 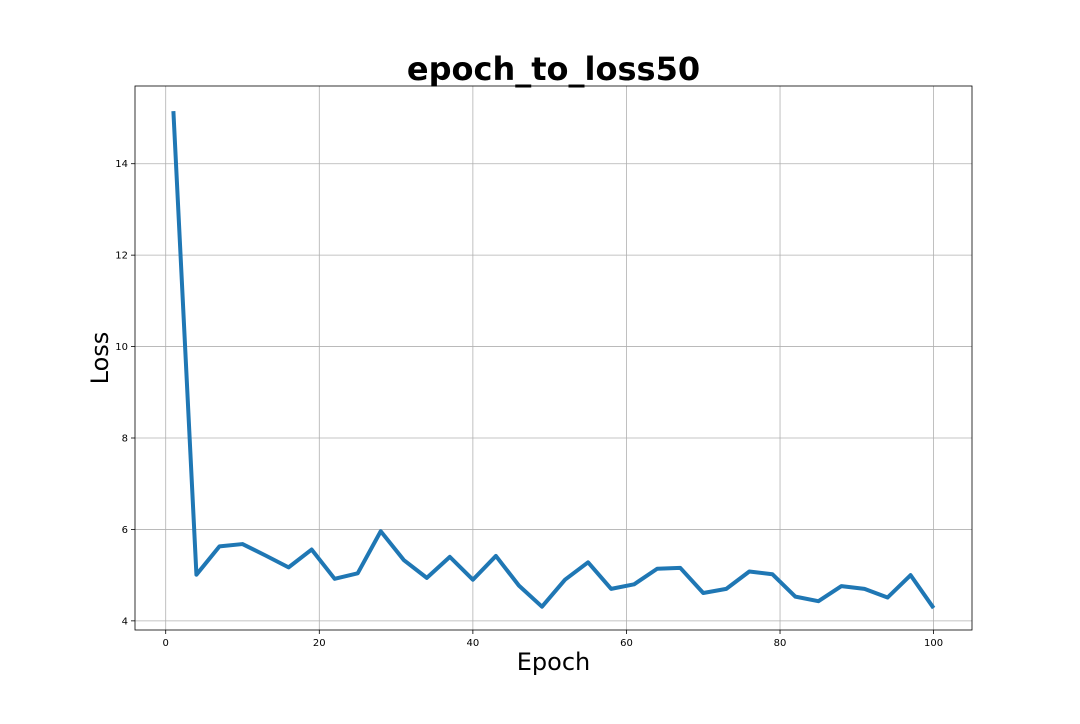 I want to click on y-tick-label: 14, so click(x=121, y=164).